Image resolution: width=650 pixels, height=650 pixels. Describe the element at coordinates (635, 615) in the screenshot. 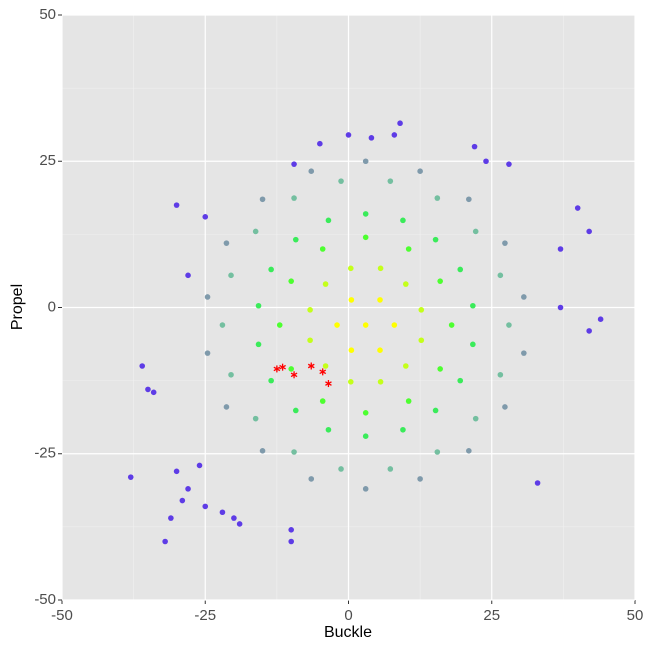

I see `x-tick-label: 50` at that location.